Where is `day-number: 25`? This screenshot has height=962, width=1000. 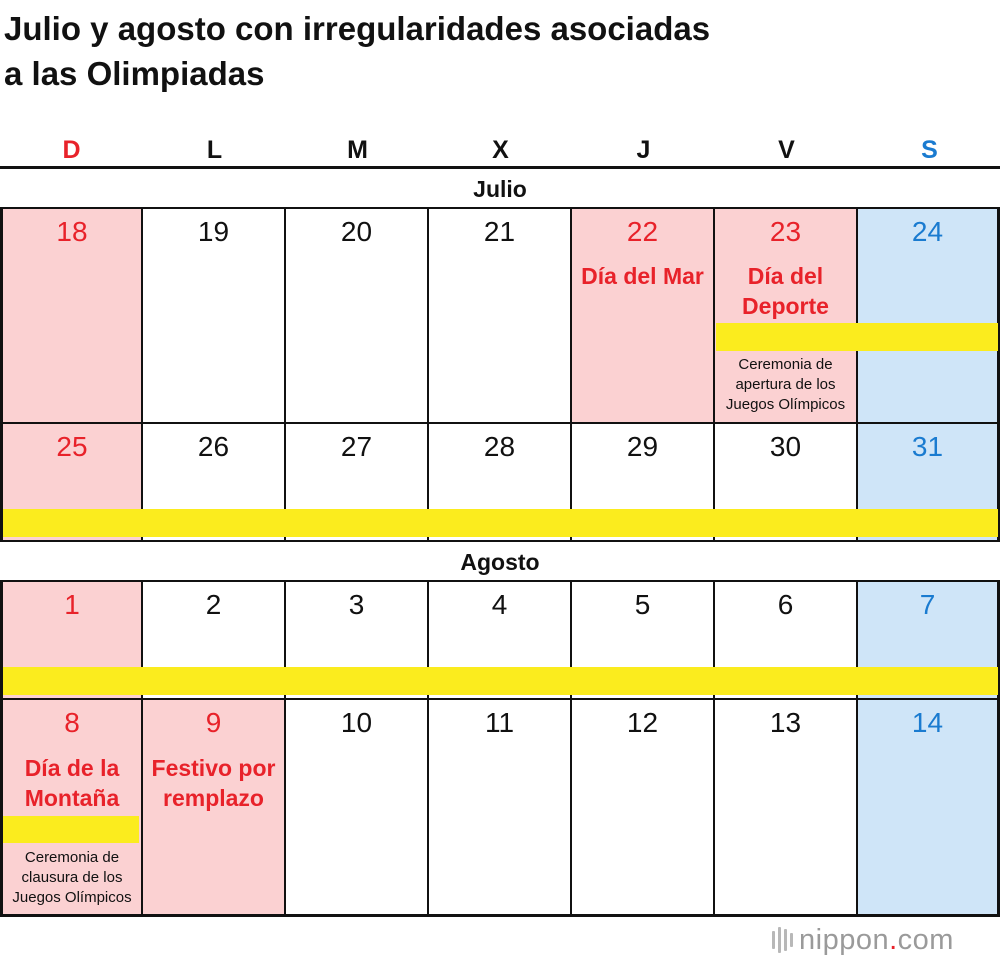 day-number: 25 is located at coordinates (72, 446).